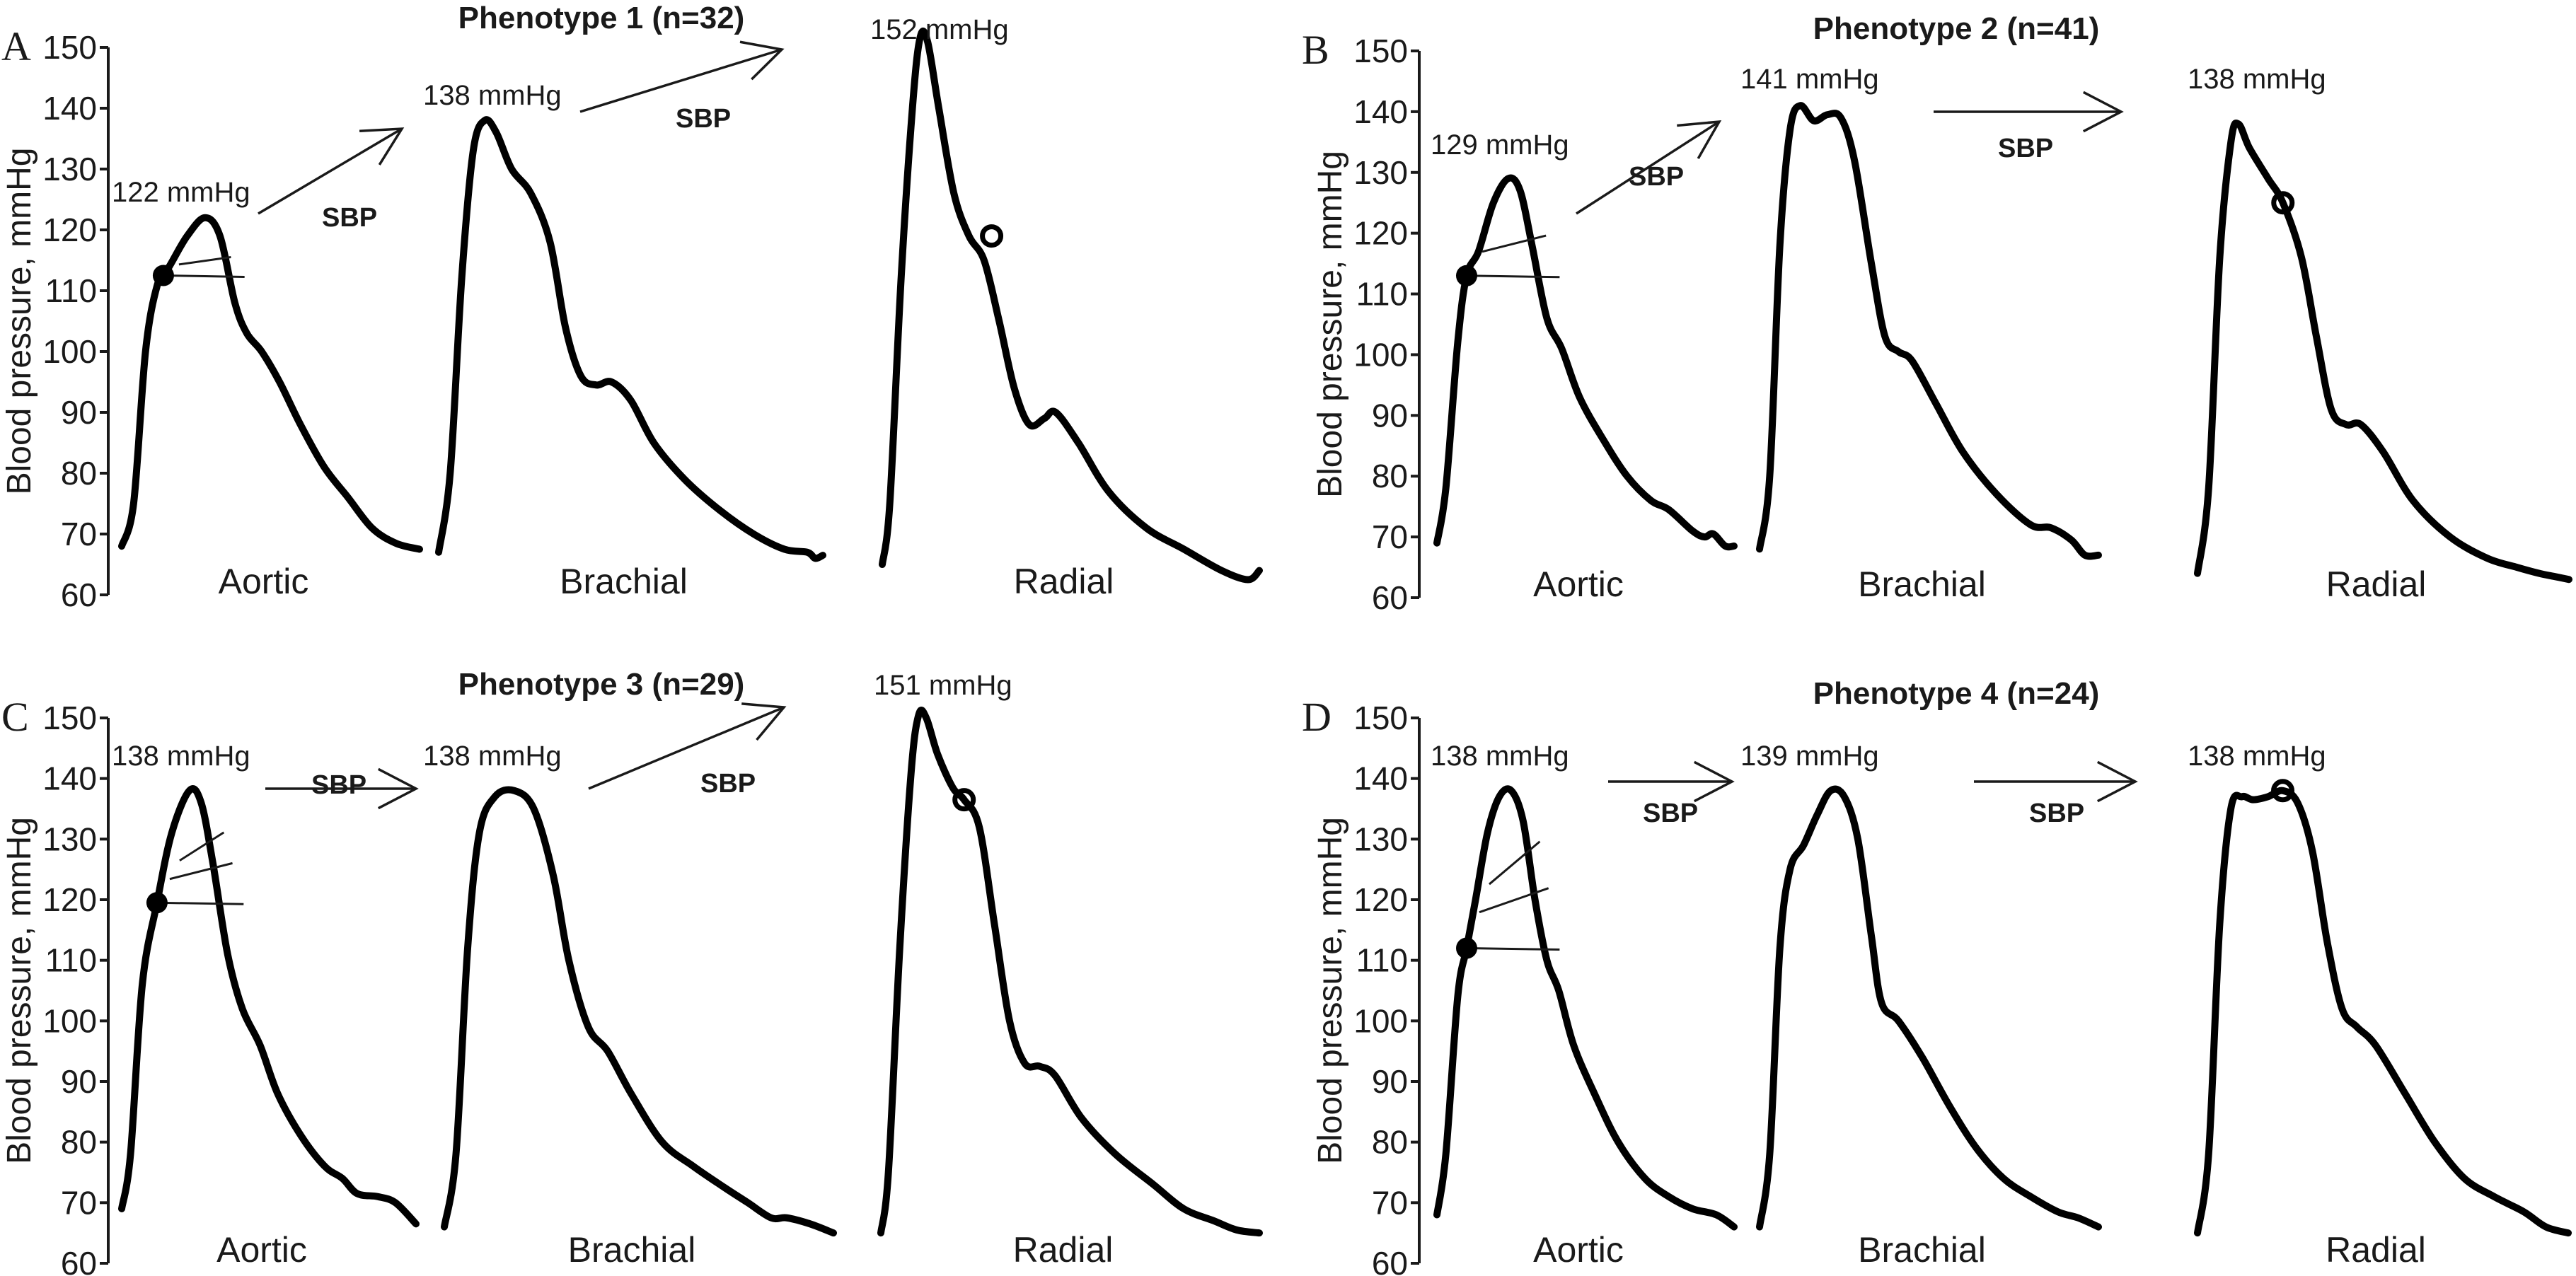 The image size is (2576, 1276). I want to click on panel-title: Phenotype 1 (n=32), so click(601, 18).